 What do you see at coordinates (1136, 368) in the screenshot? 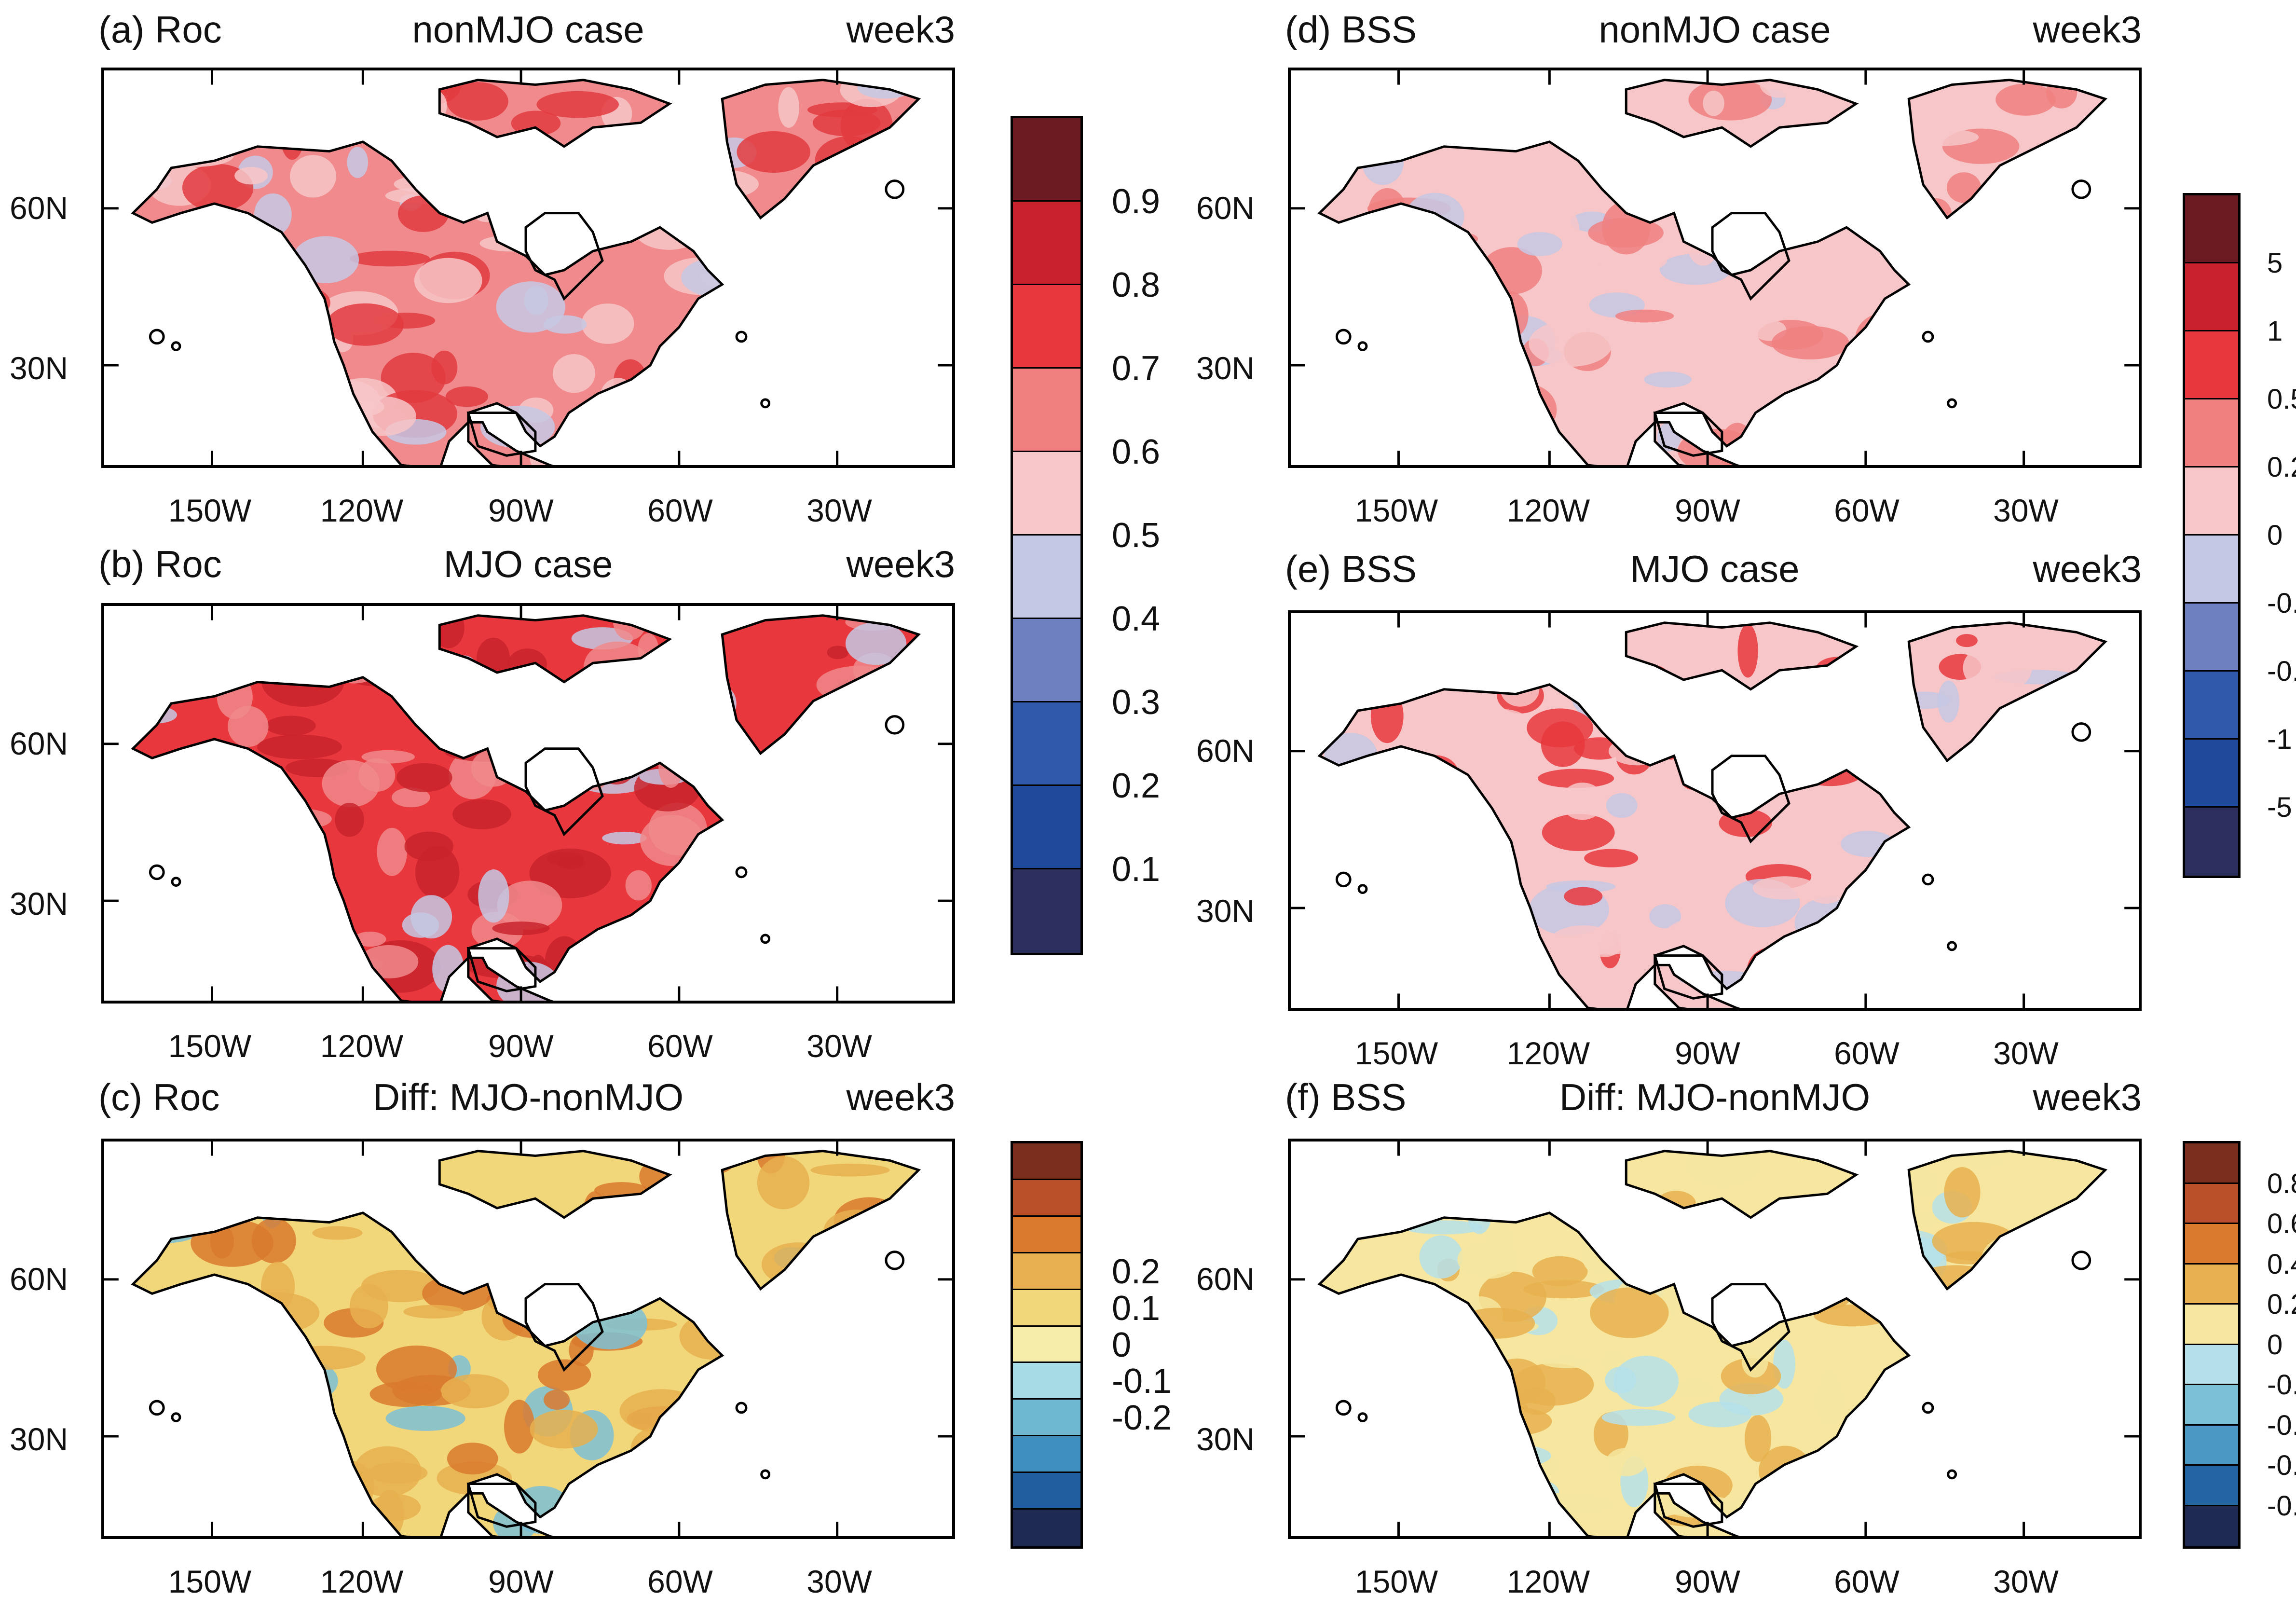
I see `colorbar-label: 0.7` at bounding box center [1136, 368].